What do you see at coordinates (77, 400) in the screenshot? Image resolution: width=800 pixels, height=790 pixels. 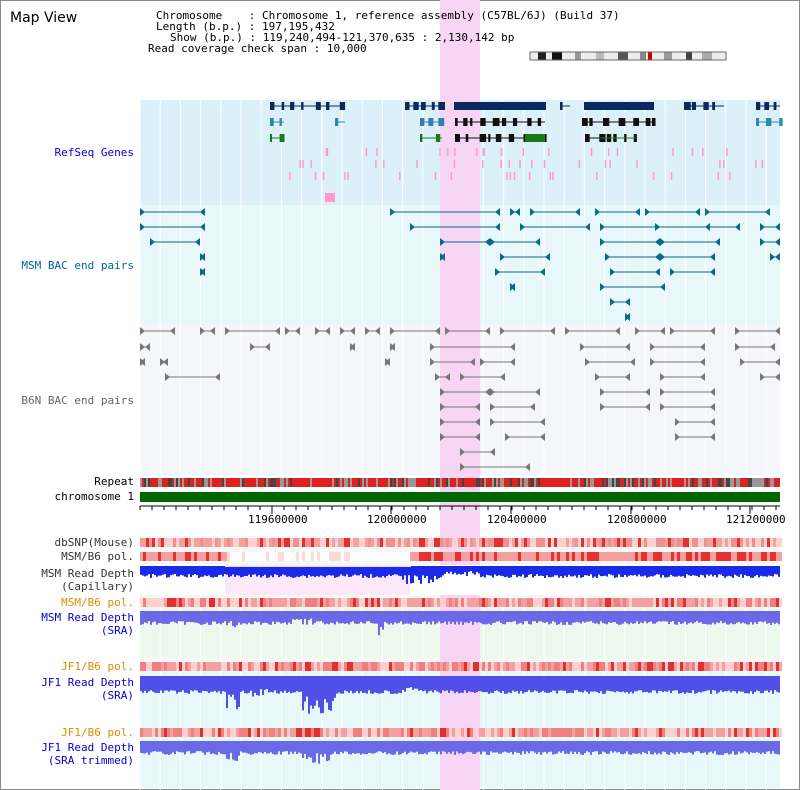 I see `track-label-b6n-bac: B6N BAC end pairs` at bounding box center [77, 400].